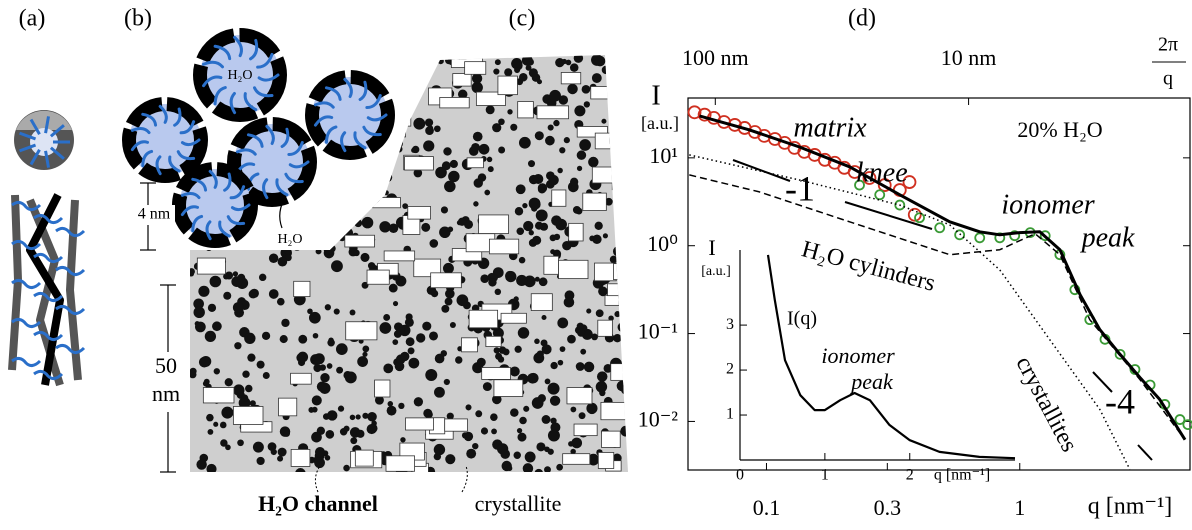 The width and height of the screenshot is (1192, 530). What do you see at coordinates (1168, 45) in the screenshot?
I see `x2-label-numerator: 2π` at bounding box center [1168, 45].